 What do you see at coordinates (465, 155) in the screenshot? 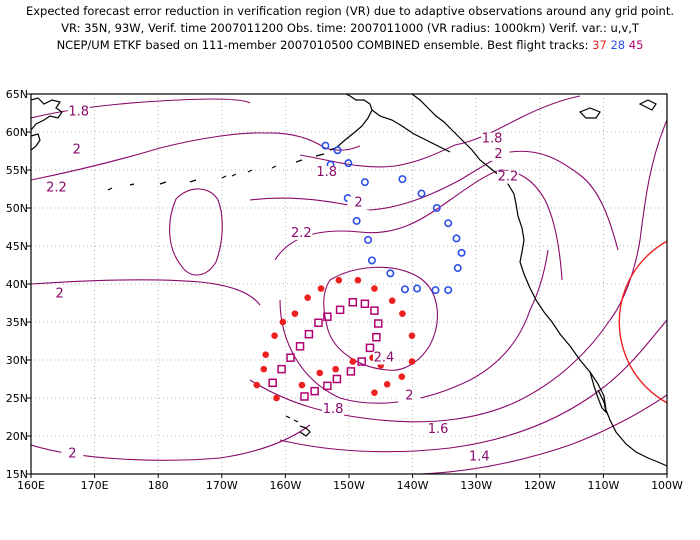
I see `coastline-alaska` at bounding box center [465, 155].